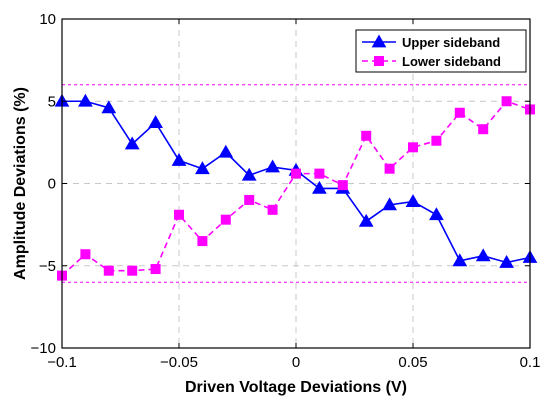 Image resolution: width=550 pixels, height=409 pixels. What do you see at coordinates (412, 362) in the screenshot?
I see `x-tick-label: 0.05` at bounding box center [412, 362].